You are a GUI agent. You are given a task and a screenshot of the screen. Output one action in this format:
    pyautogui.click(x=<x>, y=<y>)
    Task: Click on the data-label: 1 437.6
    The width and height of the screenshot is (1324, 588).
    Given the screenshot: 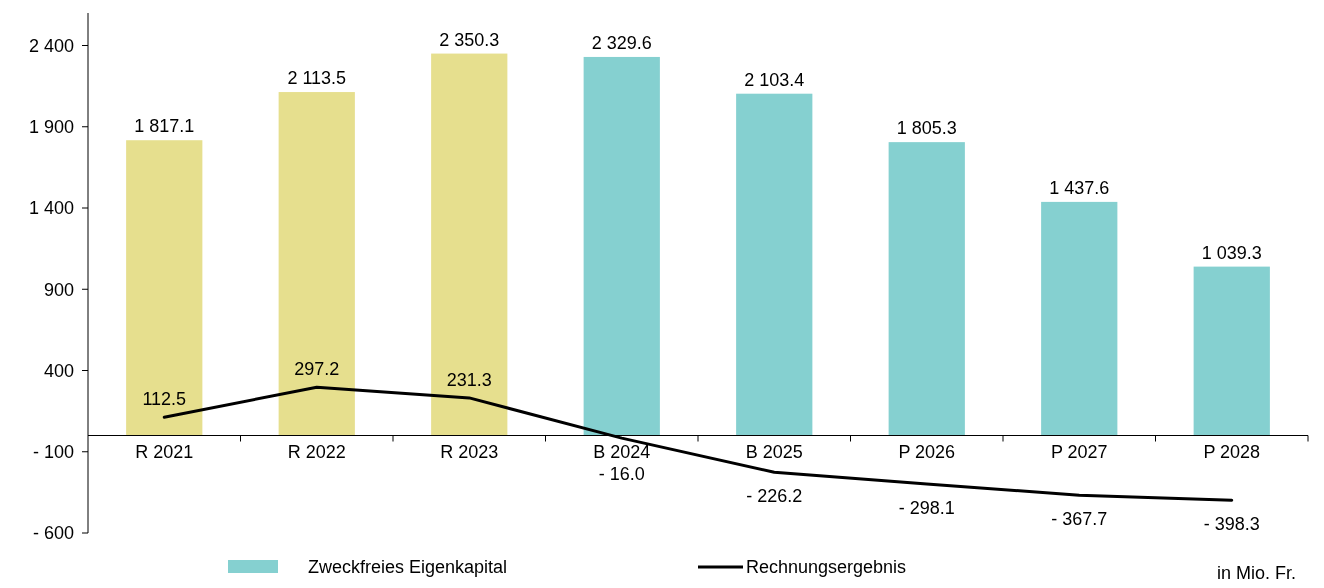 What is the action you would take?
    pyautogui.click(x=1079, y=187)
    